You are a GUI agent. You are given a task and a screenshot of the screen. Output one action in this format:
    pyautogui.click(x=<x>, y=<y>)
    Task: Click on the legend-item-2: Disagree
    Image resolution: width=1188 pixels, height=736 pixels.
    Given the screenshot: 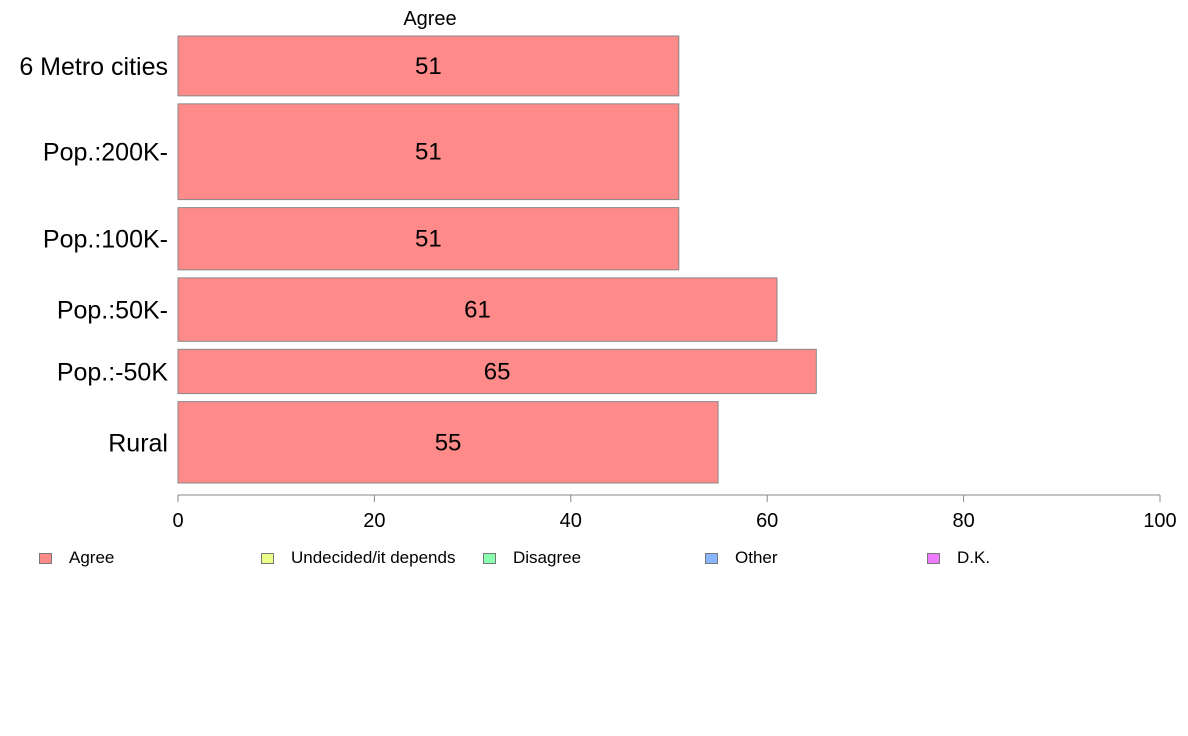 What is the action you would take?
    pyautogui.click(x=532, y=558)
    